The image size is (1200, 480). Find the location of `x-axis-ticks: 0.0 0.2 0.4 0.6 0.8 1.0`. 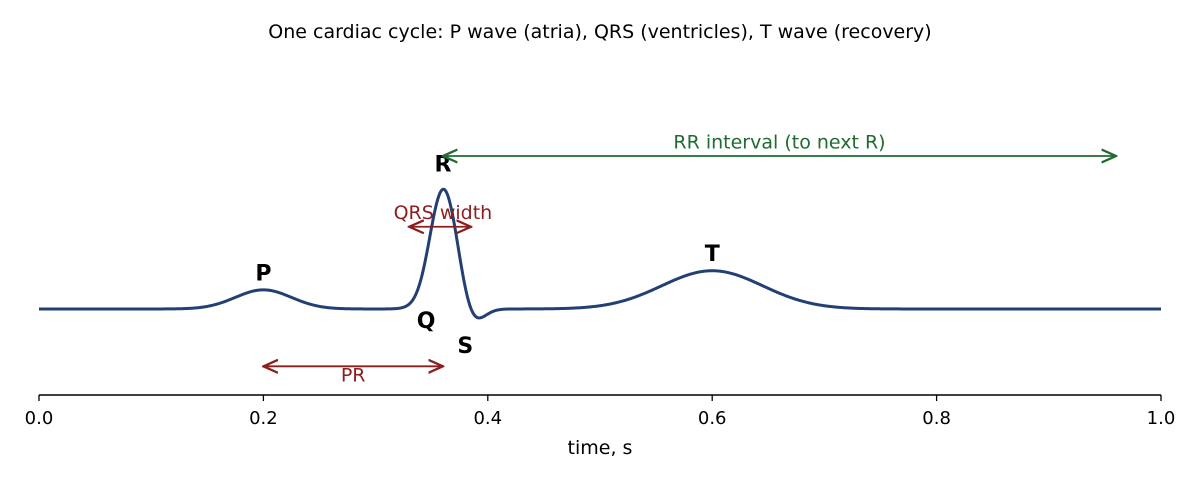

x-axis-ticks: 0.0 0.2 0.4 0.6 0.8 1.0 is located at coordinates (600, 412).